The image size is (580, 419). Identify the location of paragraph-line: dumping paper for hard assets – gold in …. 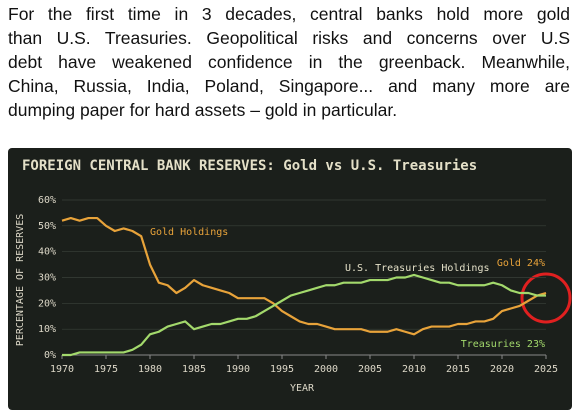
(203, 110).